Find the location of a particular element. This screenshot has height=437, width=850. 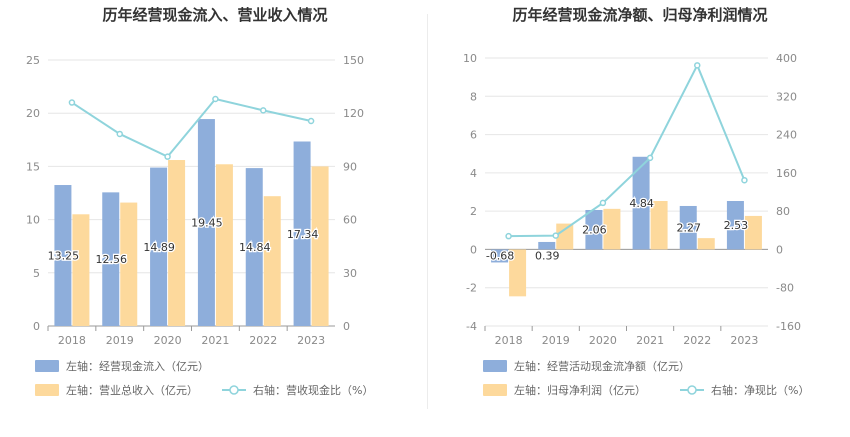

chart1-title: 历年经营现金流入、营业收入情况 is located at coordinates (215, 15).